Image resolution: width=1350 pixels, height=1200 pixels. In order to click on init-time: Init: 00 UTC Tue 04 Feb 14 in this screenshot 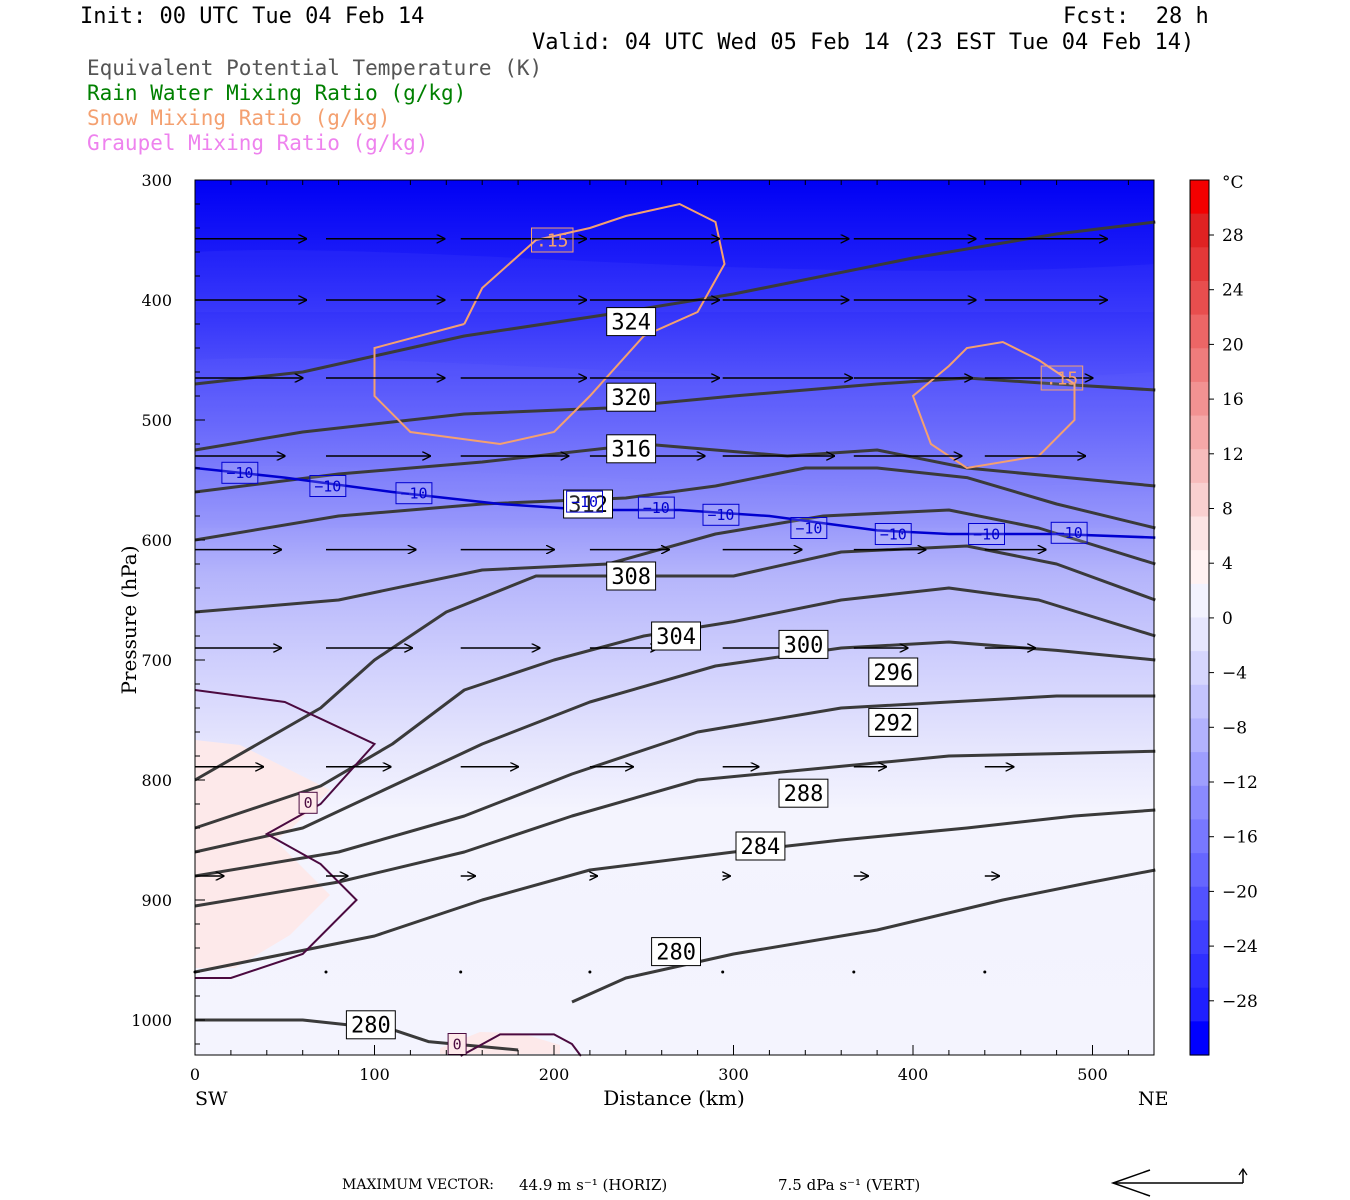, I will do `click(252, 16)`.